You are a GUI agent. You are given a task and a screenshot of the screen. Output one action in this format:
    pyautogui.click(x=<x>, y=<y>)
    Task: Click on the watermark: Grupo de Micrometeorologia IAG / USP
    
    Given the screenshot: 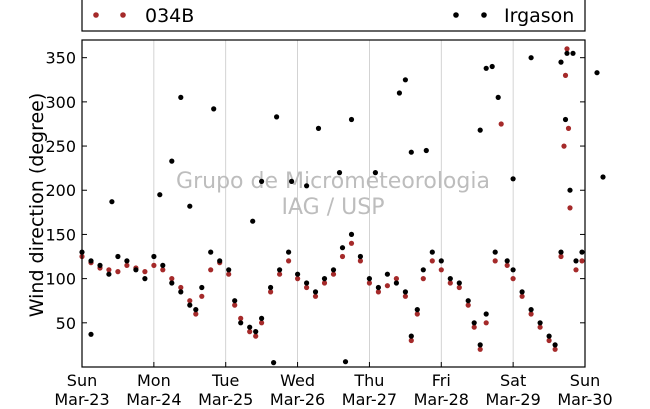 What is the action you would take?
    pyautogui.click(x=333, y=194)
    